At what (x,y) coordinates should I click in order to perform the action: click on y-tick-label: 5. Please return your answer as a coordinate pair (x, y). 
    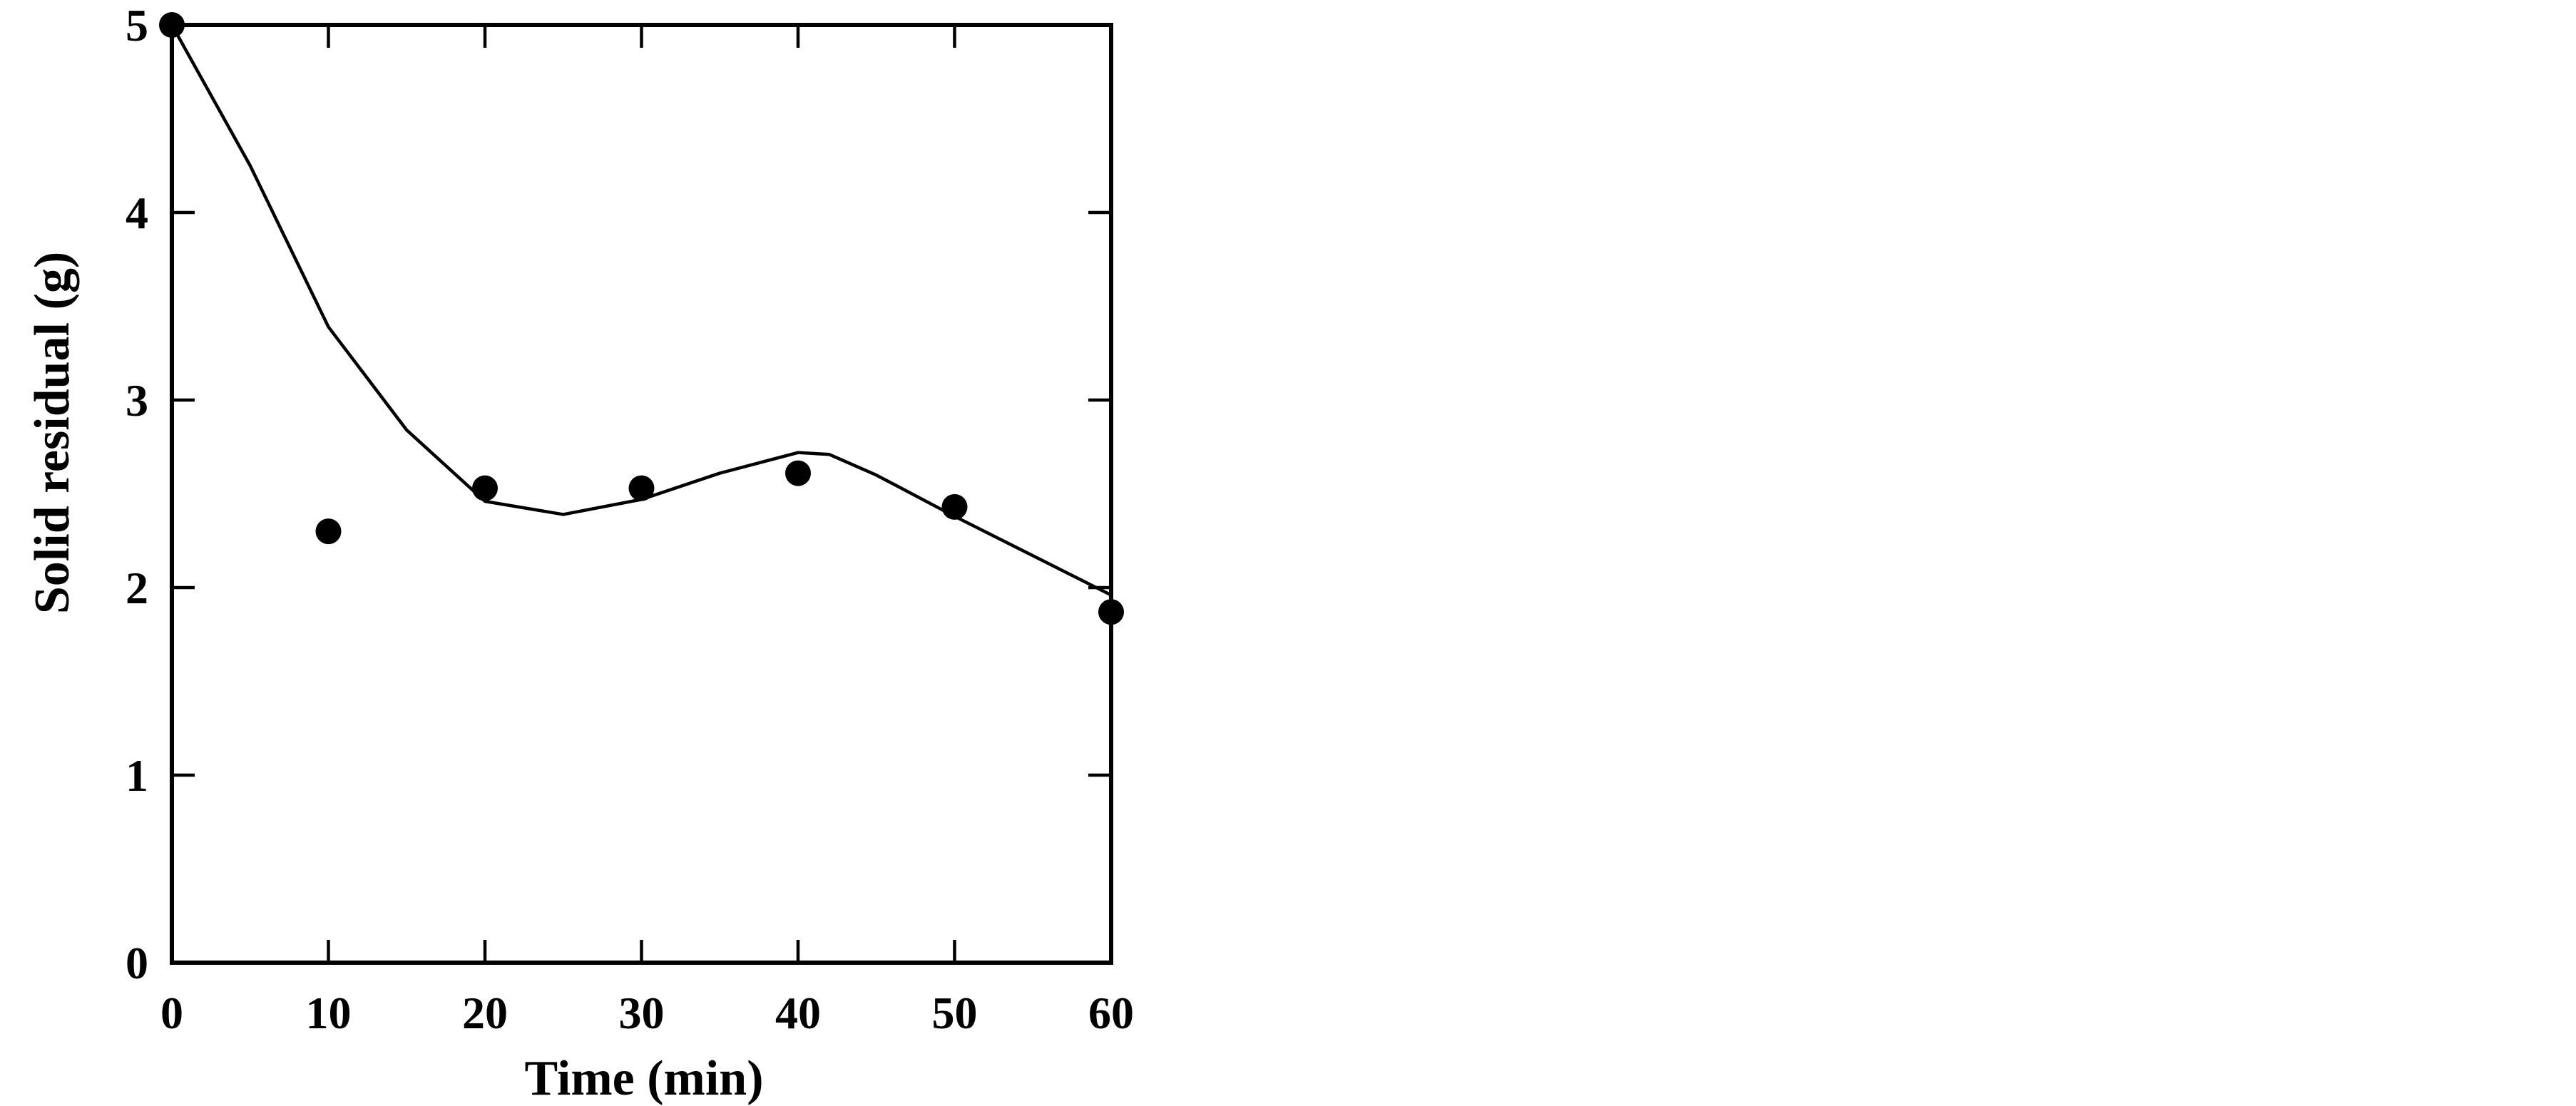
    Looking at the image, I should click on (137, 25).